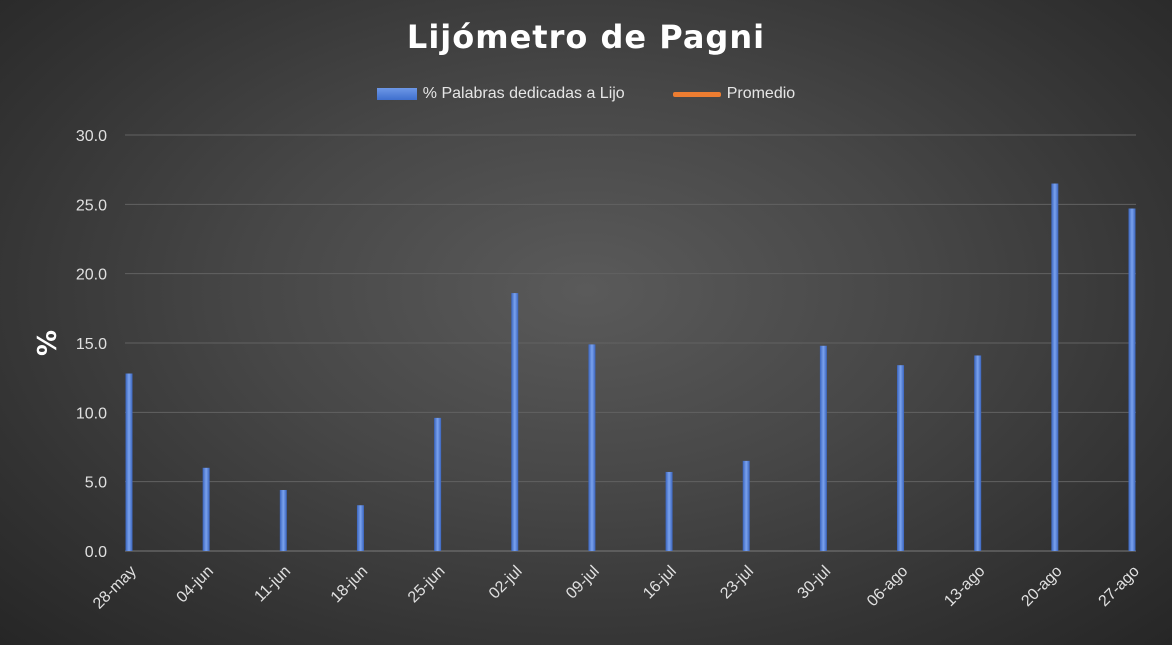 The height and width of the screenshot is (645, 1172). I want to click on bar-13-ago, so click(978, 453).